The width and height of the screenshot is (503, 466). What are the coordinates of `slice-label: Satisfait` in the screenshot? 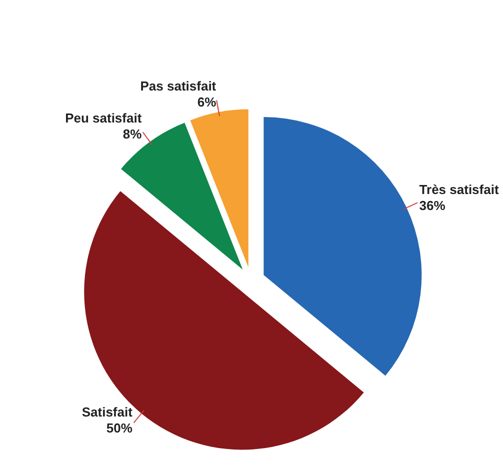 It's located at (108, 412).